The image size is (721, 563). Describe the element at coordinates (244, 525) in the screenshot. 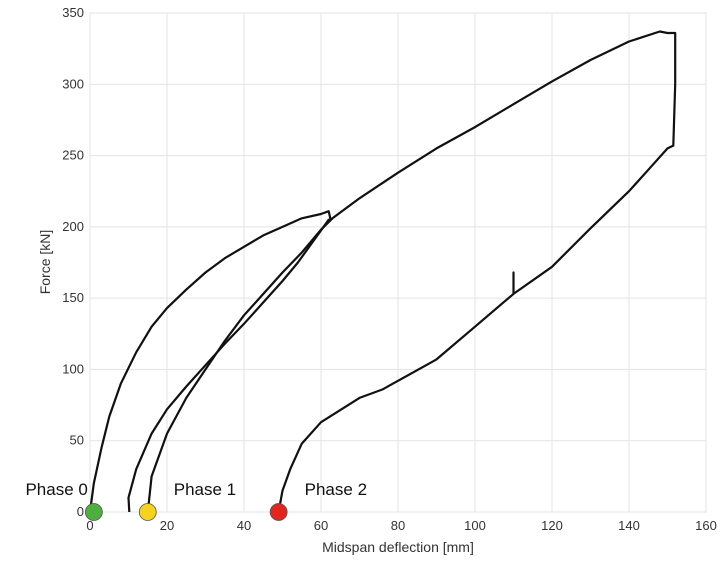

I see `x-tick-label: 40` at that location.